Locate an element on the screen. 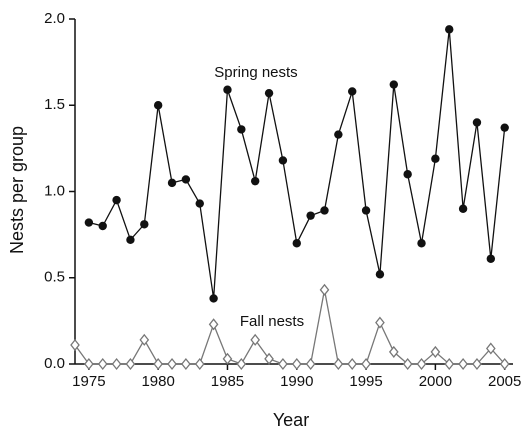 The width and height of the screenshot is (523, 430). y-tick-label: 0.5 is located at coordinates (54, 277).